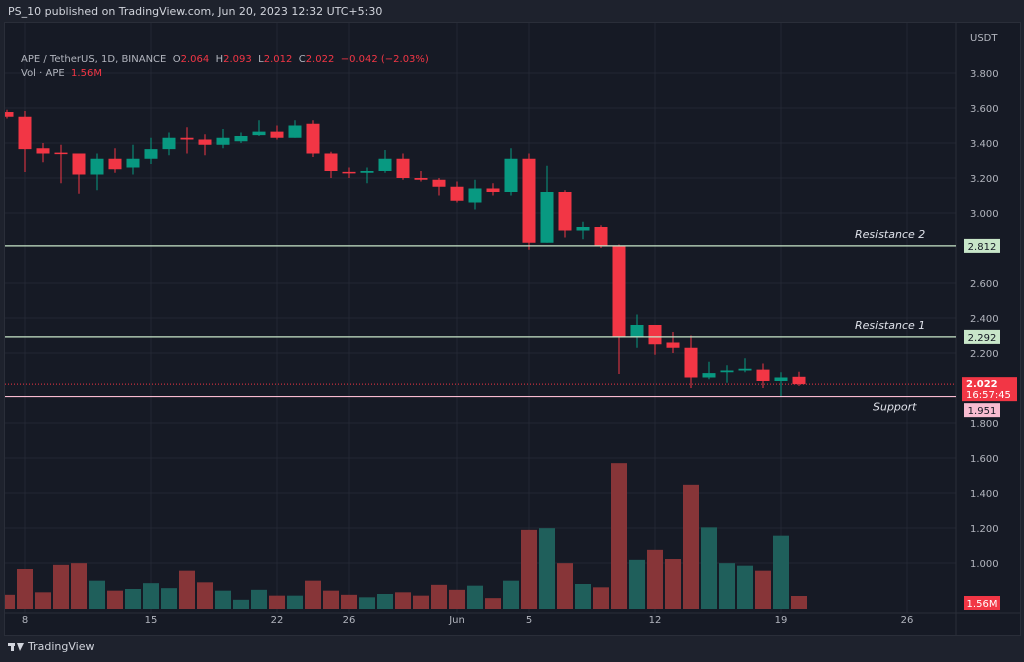 This screenshot has width=1024, height=662. I want to click on countdown-text: 16:57:45, so click(988, 395).